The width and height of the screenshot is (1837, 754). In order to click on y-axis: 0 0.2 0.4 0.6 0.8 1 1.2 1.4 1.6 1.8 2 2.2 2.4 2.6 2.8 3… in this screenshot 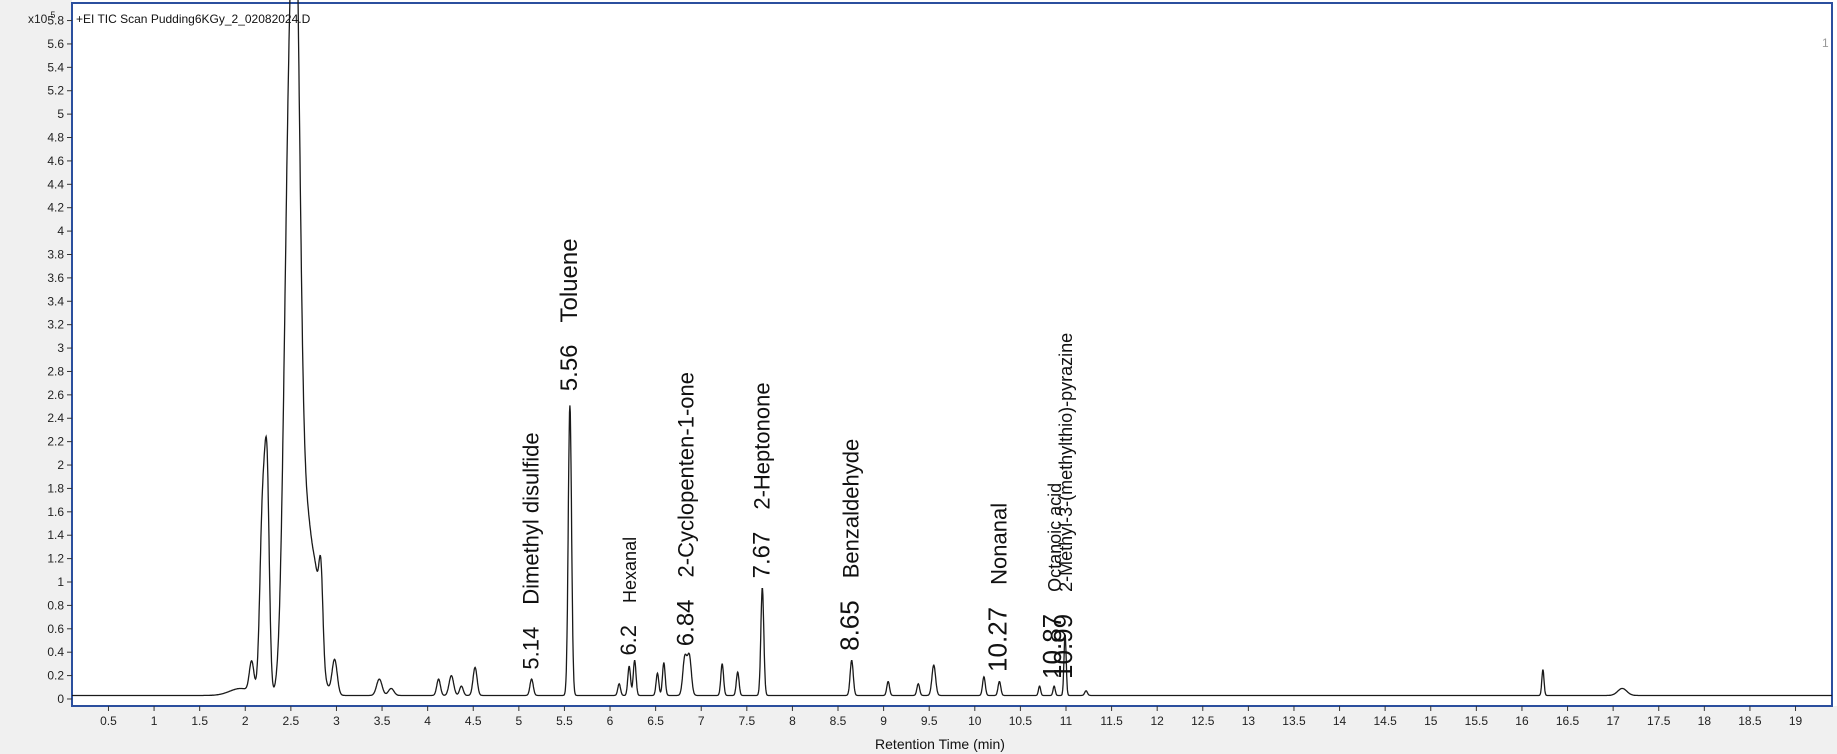, I will do `click(59, 360)`.